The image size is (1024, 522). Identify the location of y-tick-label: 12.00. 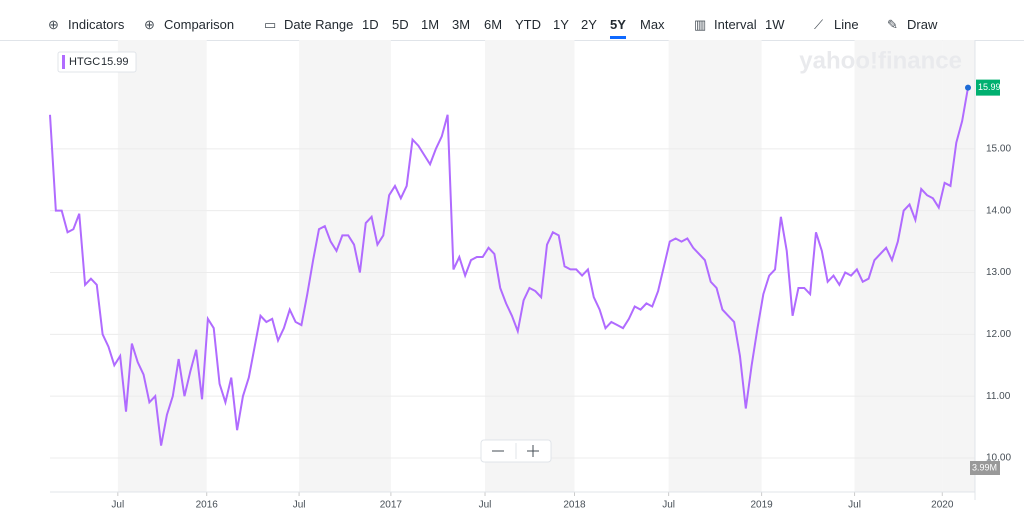
(998, 334).